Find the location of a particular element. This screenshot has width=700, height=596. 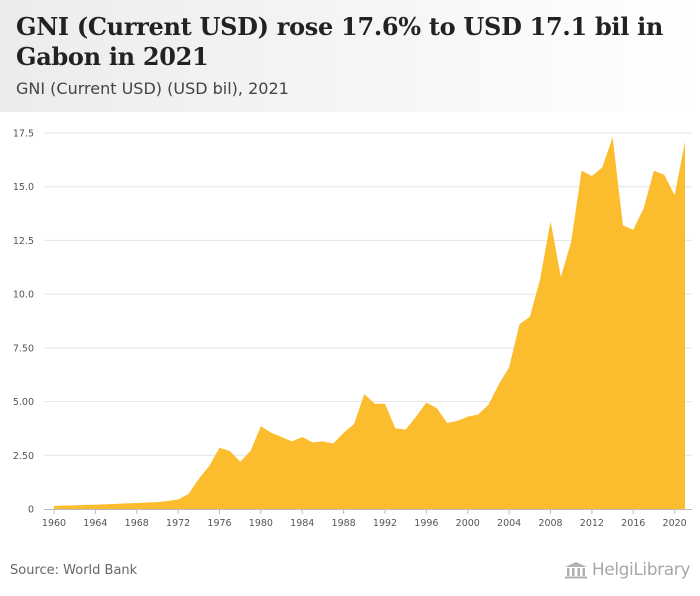

x-tick-label: 2016 is located at coordinates (633, 523).